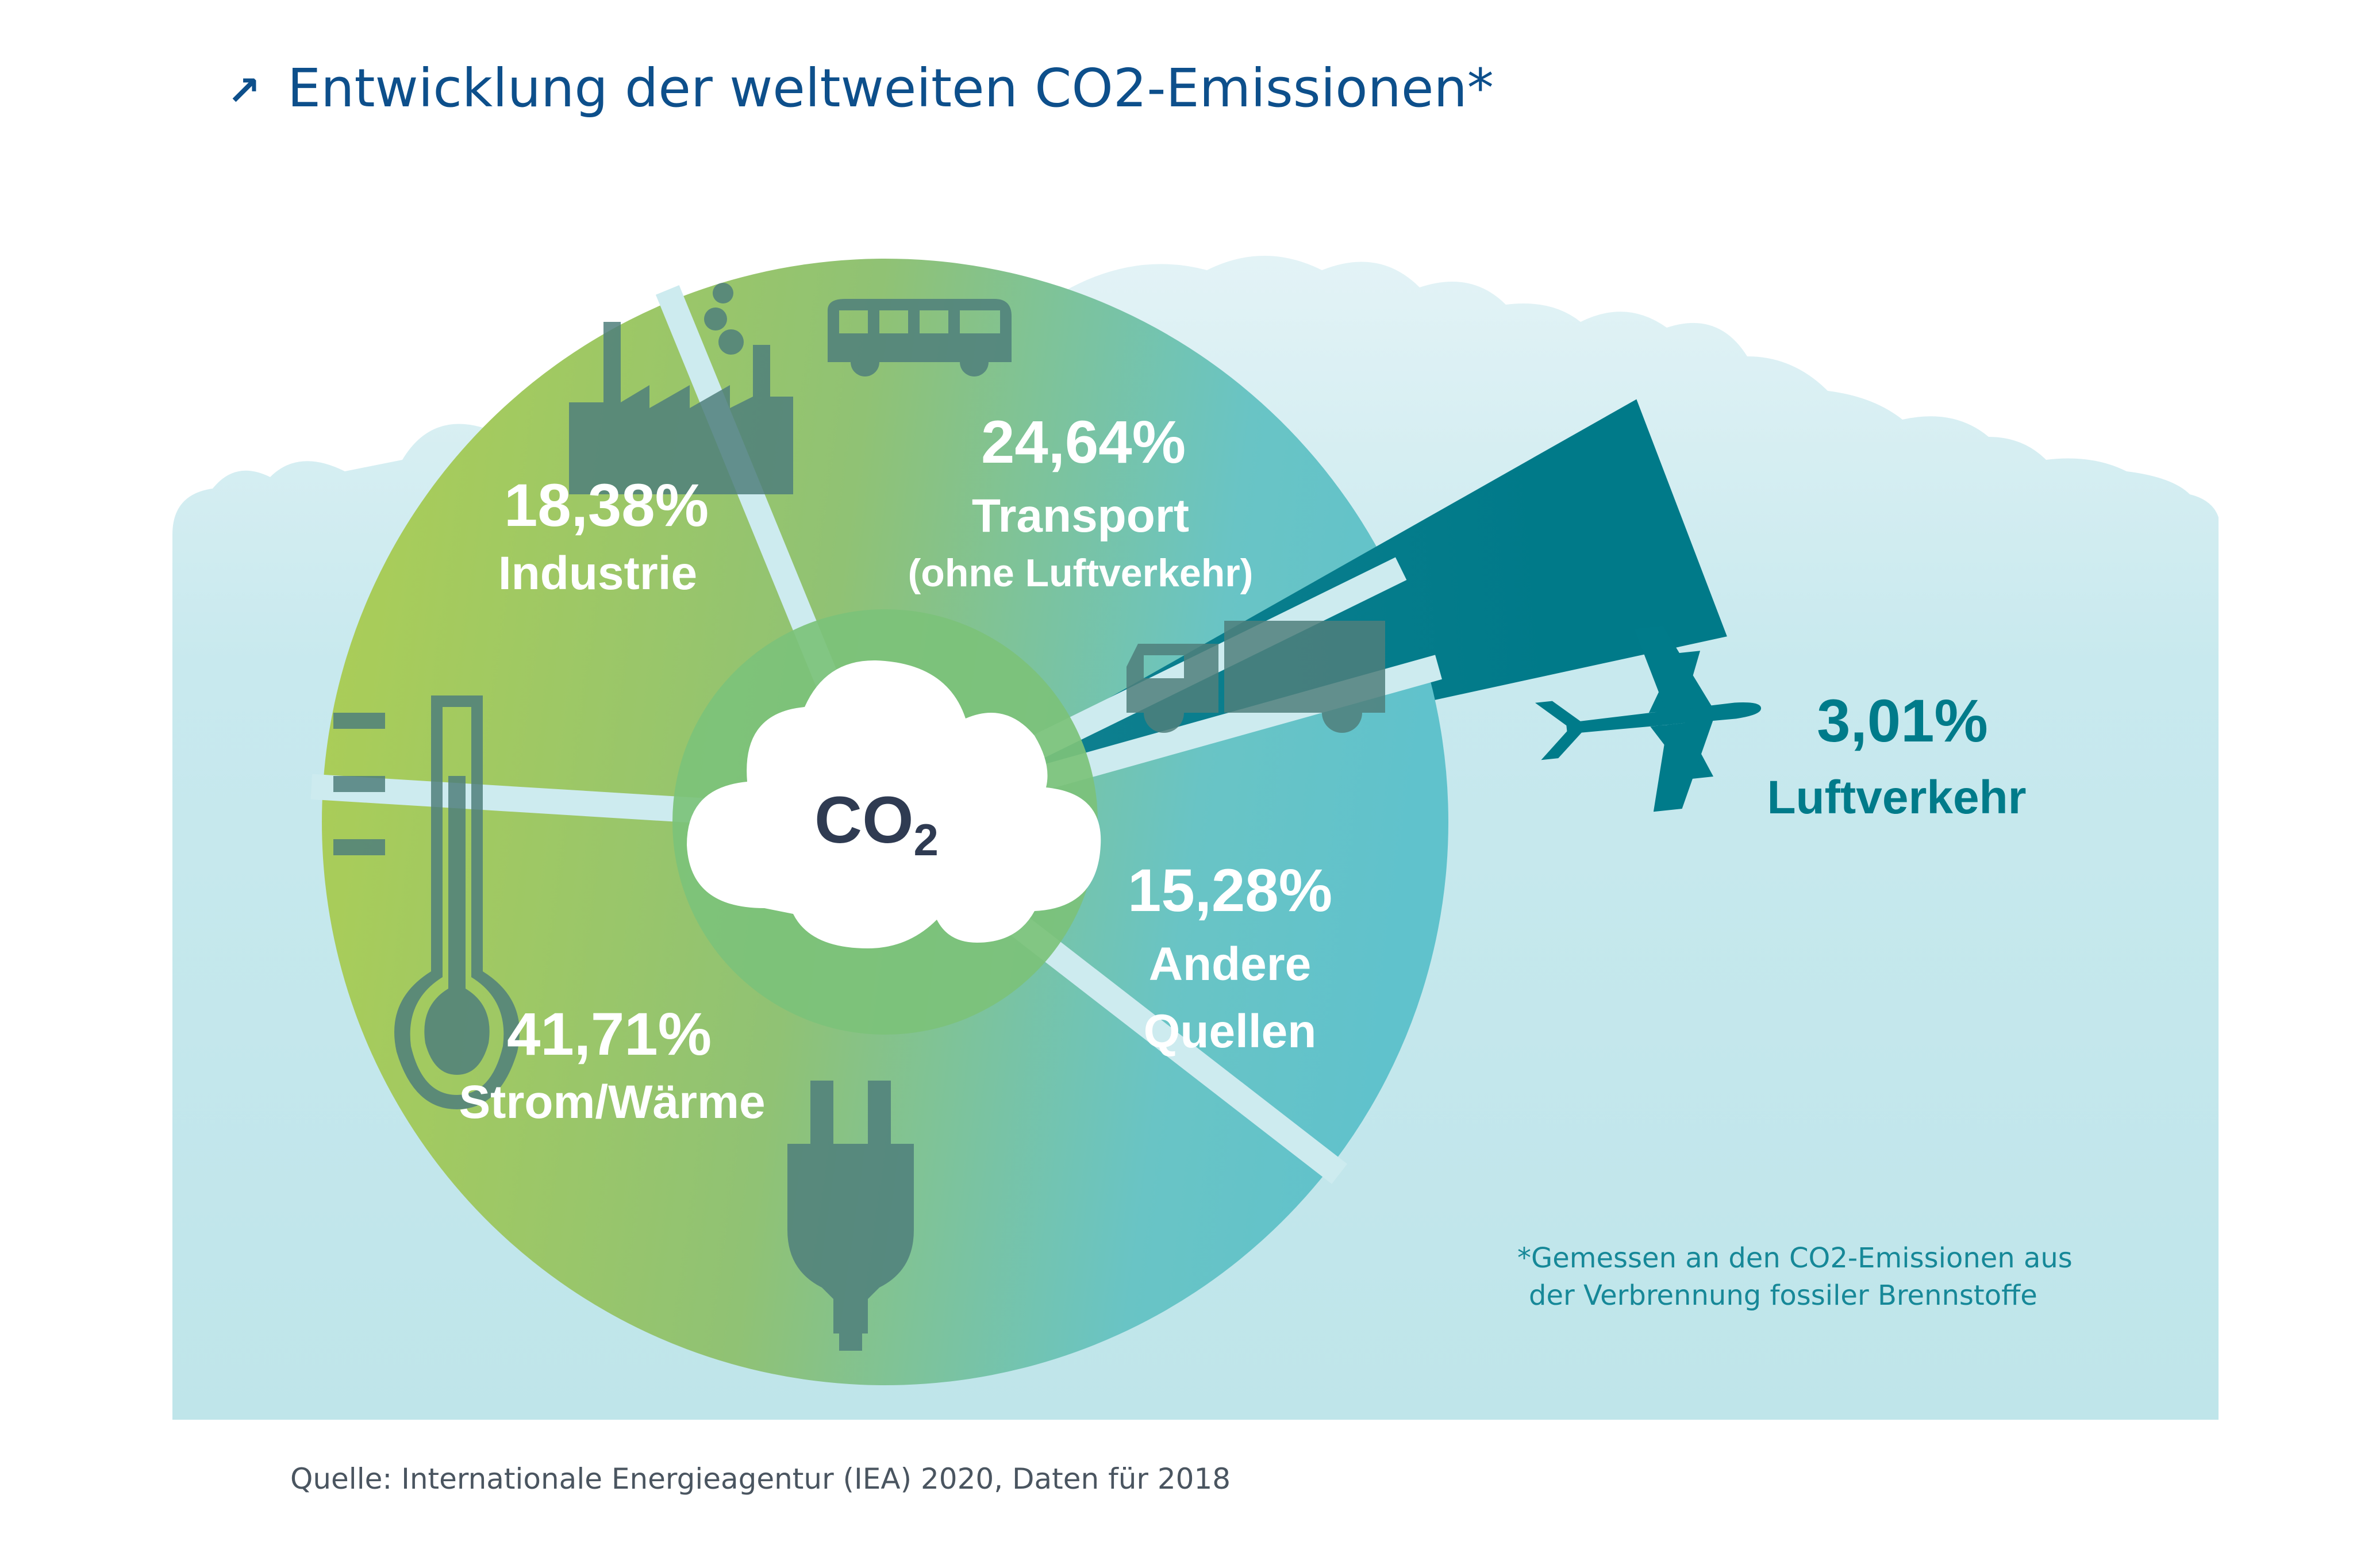 The height and width of the screenshot is (1568, 2376). I want to click on luftverkehr-percent-label: 3,01%, so click(1902, 721).